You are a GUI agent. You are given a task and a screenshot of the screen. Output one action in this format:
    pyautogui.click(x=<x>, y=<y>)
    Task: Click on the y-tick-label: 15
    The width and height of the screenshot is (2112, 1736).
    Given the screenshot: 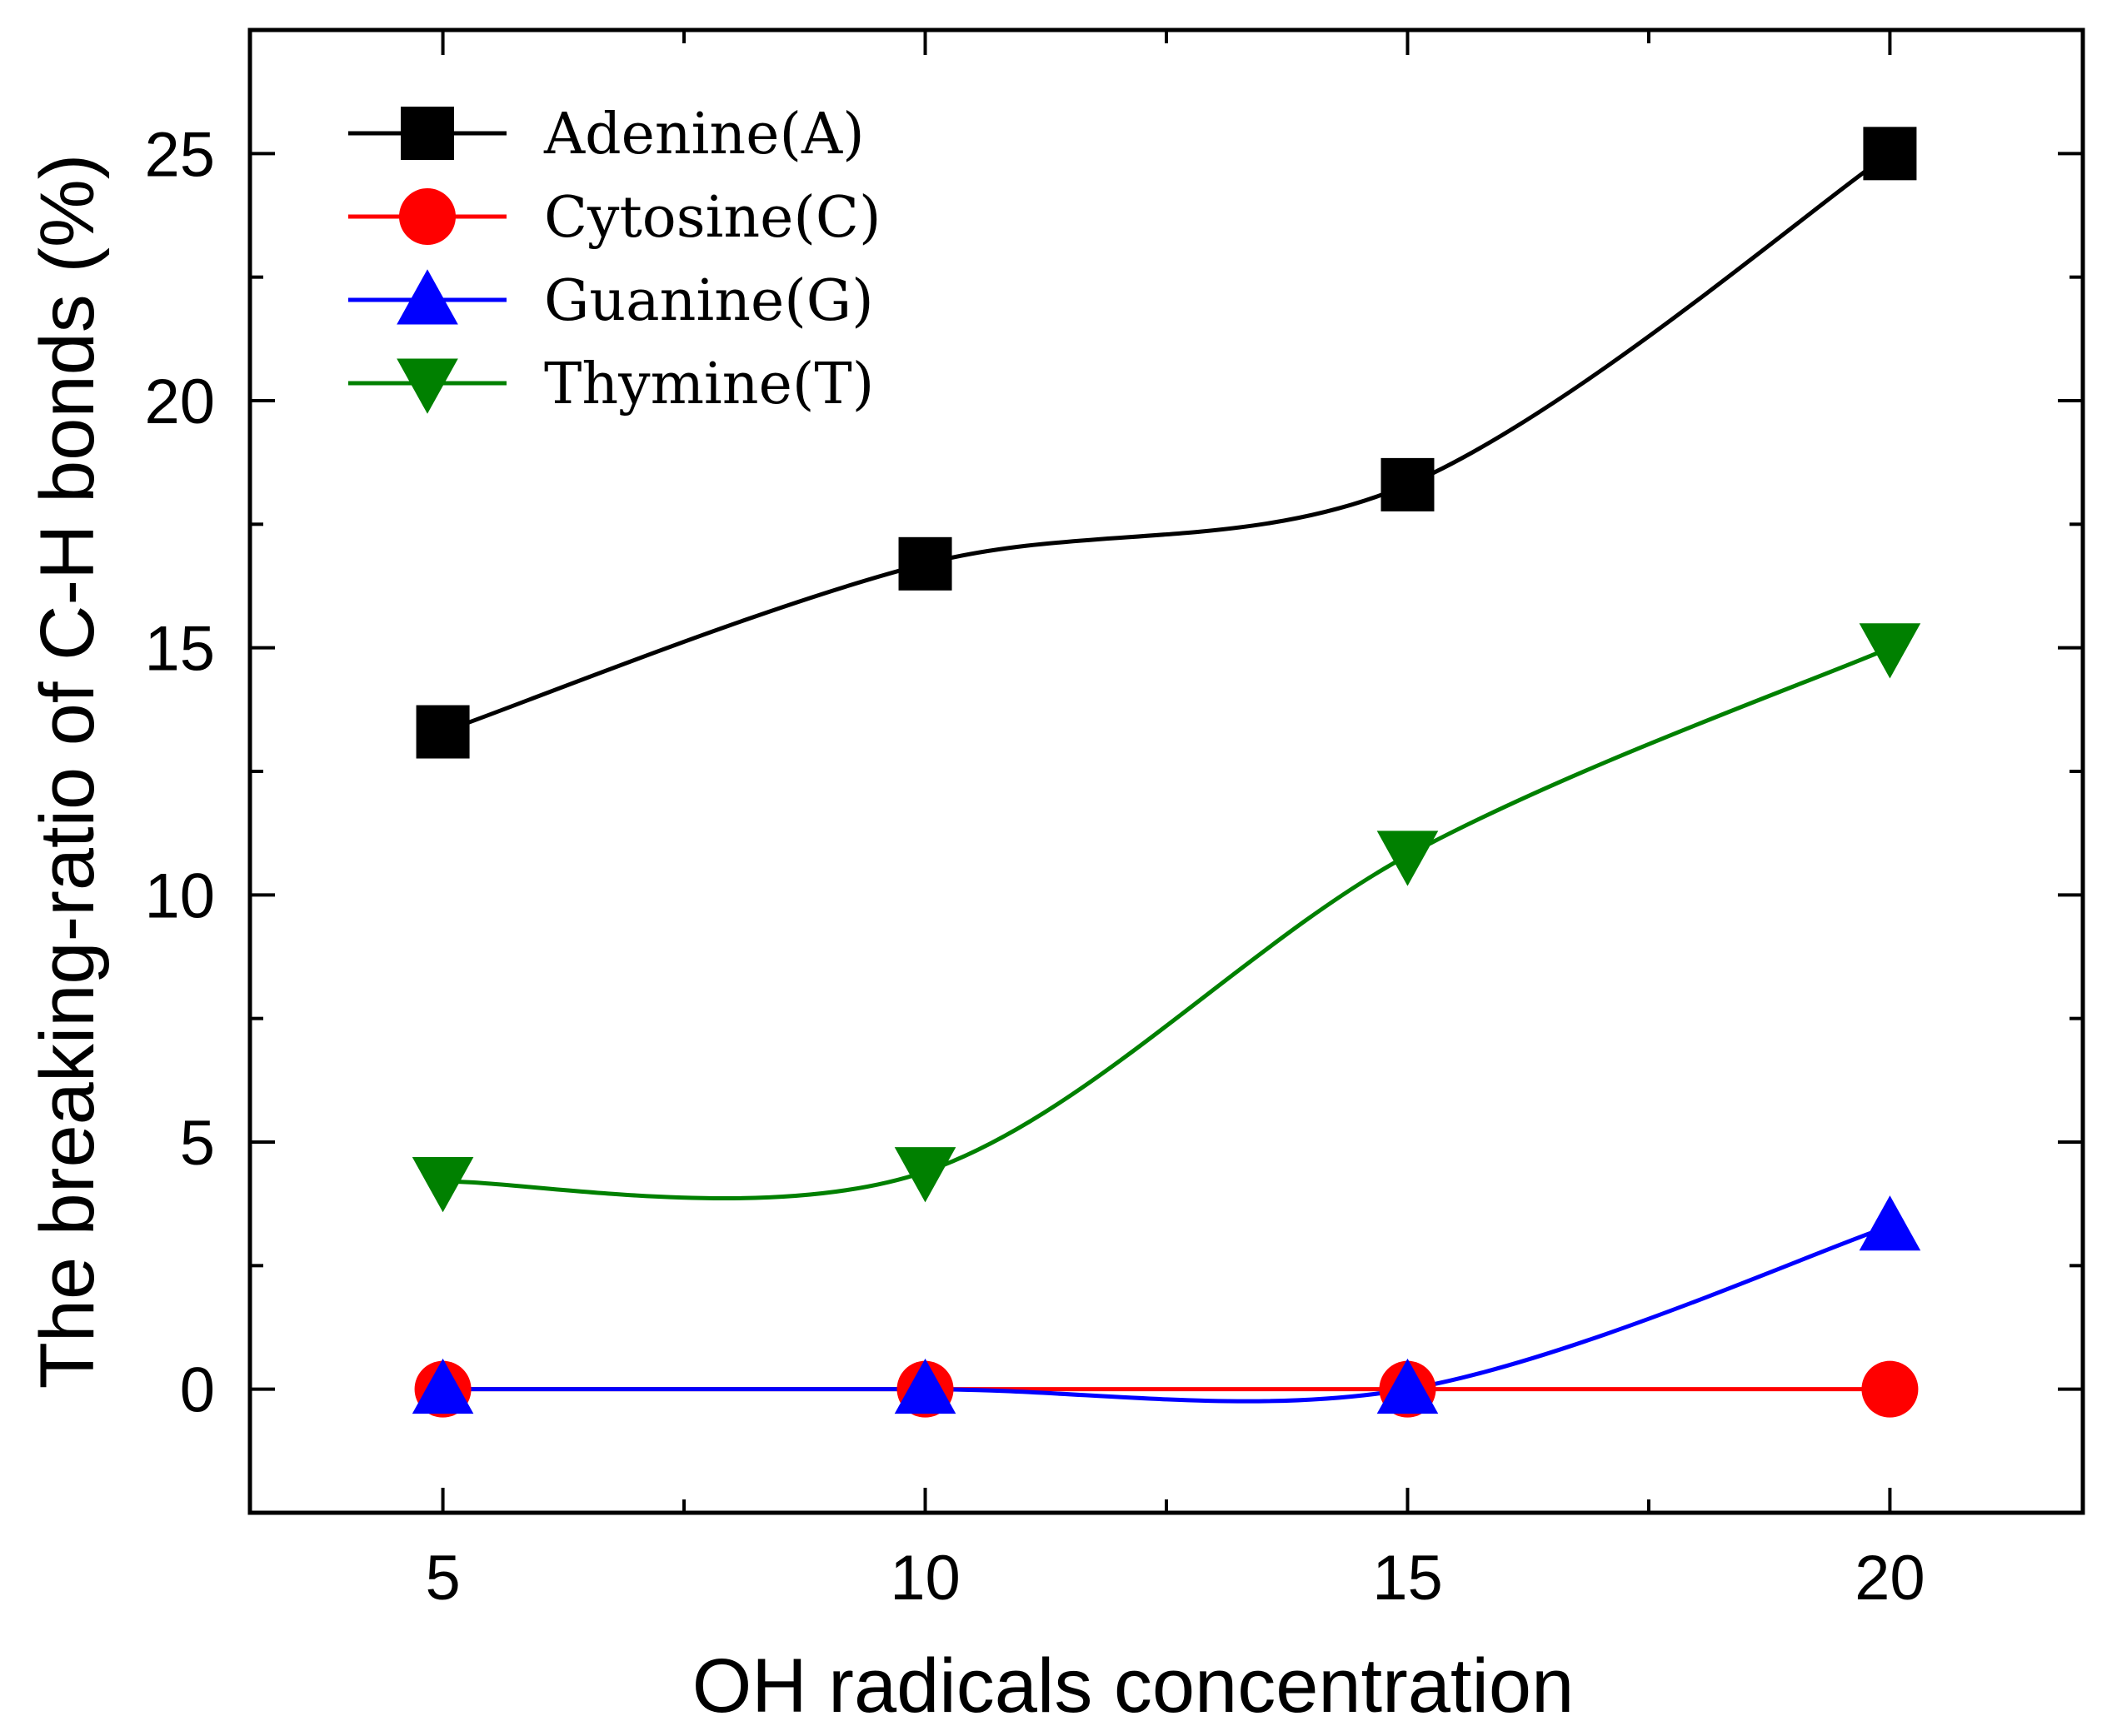 What is the action you would take?
    pyautogui.click(x=179, y=649)
    